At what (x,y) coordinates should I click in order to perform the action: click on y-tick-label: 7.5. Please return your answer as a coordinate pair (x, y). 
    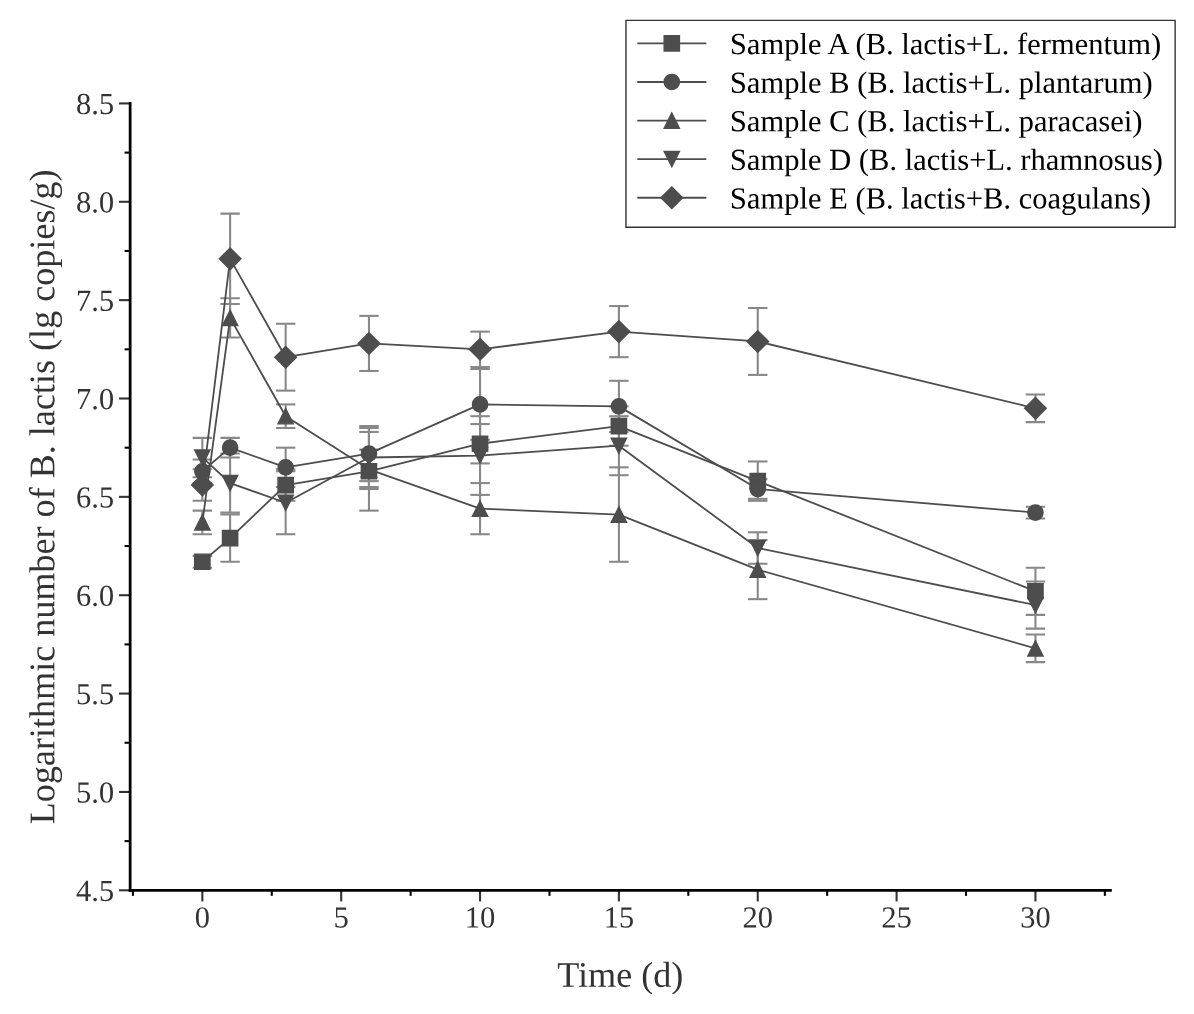
    Looking at the image, I should click on (95, 301).